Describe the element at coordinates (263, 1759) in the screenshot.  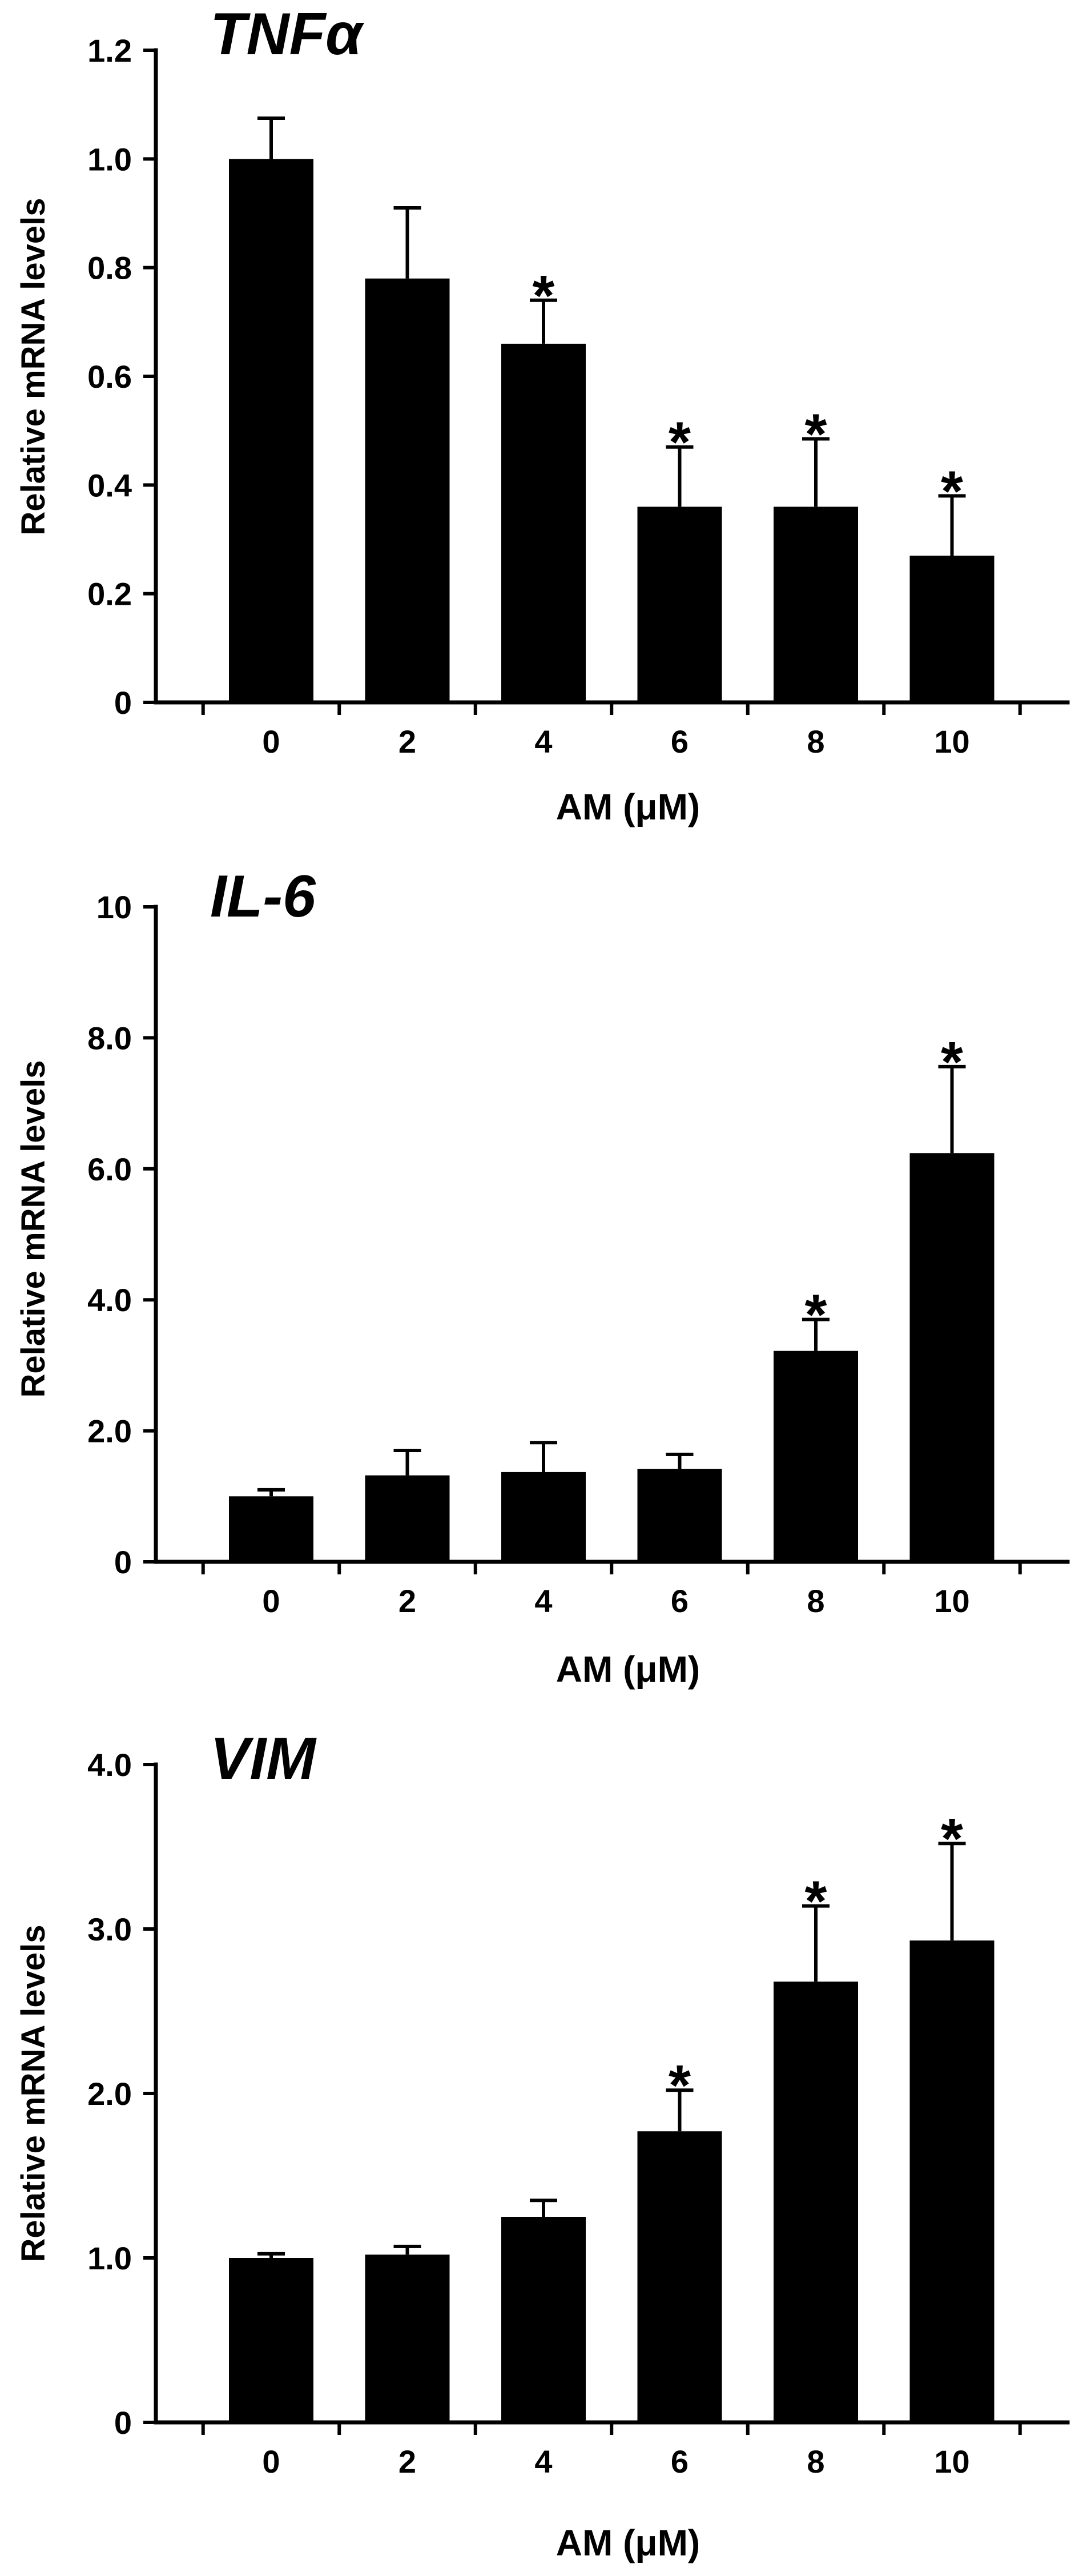
I see `chart-title: VIM` at that location.